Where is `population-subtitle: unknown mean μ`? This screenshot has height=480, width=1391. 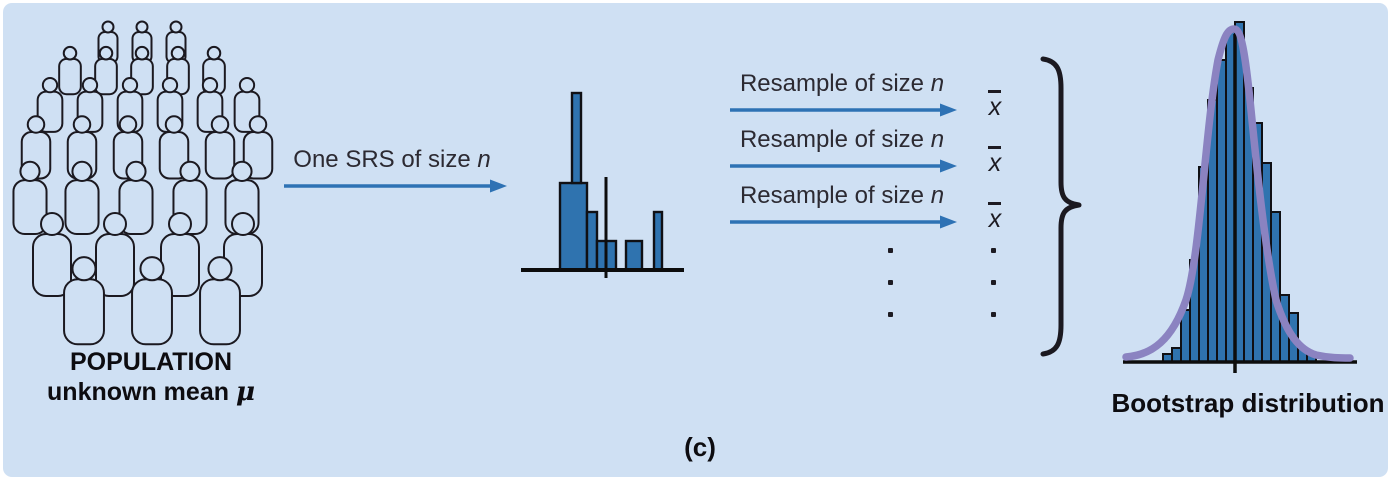 population-subtitle: unknown mean μ is located at coordinates (151, 392).